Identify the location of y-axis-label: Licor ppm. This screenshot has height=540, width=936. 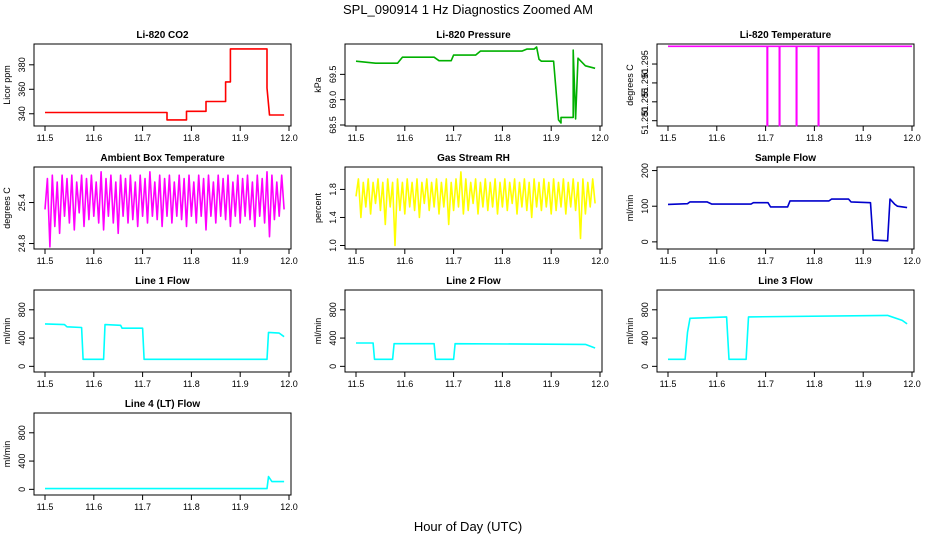
(7, 85).